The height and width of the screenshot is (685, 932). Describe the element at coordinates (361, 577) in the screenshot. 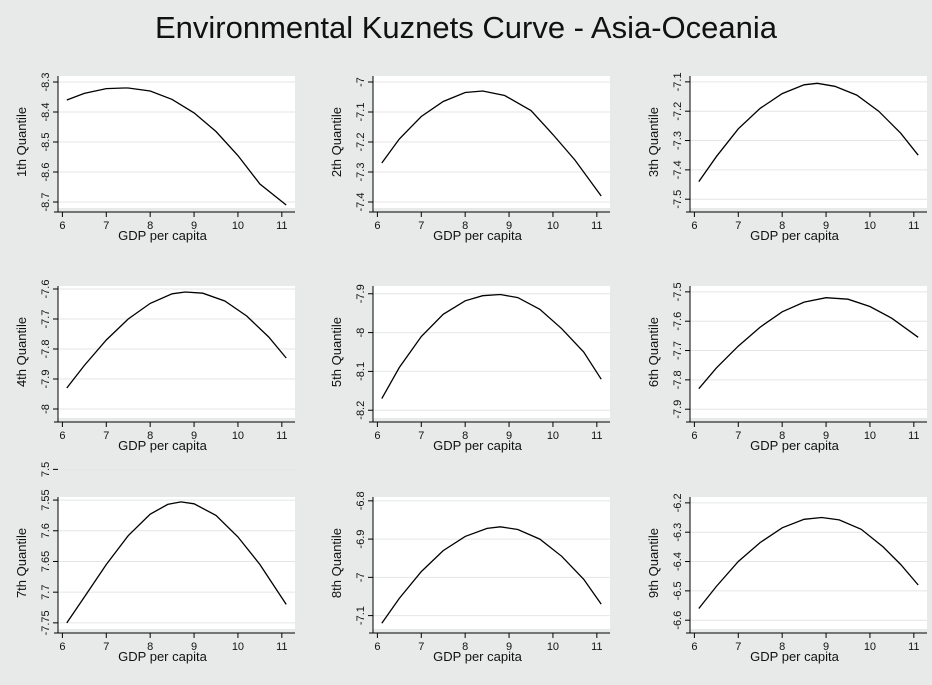

I see `y-tick-label: -7` at that location.